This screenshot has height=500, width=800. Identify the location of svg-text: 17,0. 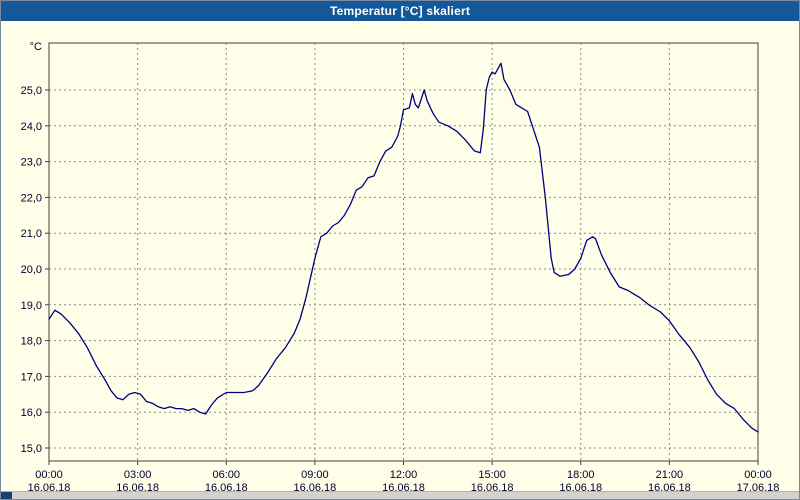
(31, 377).